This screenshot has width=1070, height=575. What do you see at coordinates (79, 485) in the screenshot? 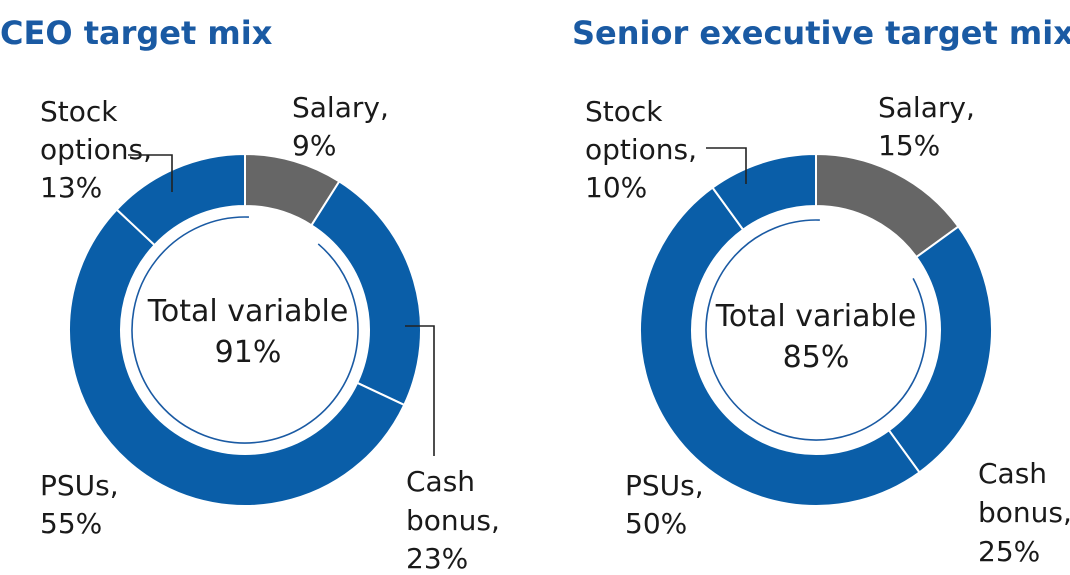
I see `chart-1-slice-3-label-line-1: PSUs,` at bounding box center [79, 485].